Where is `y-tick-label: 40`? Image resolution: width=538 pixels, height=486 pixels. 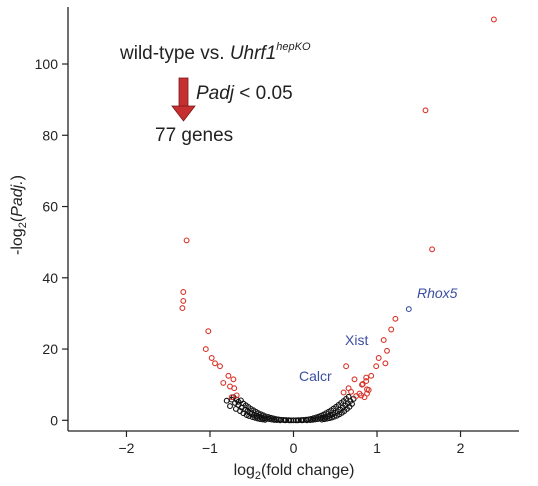 y-tick-label: 40 is located at coordinates (50, 278).